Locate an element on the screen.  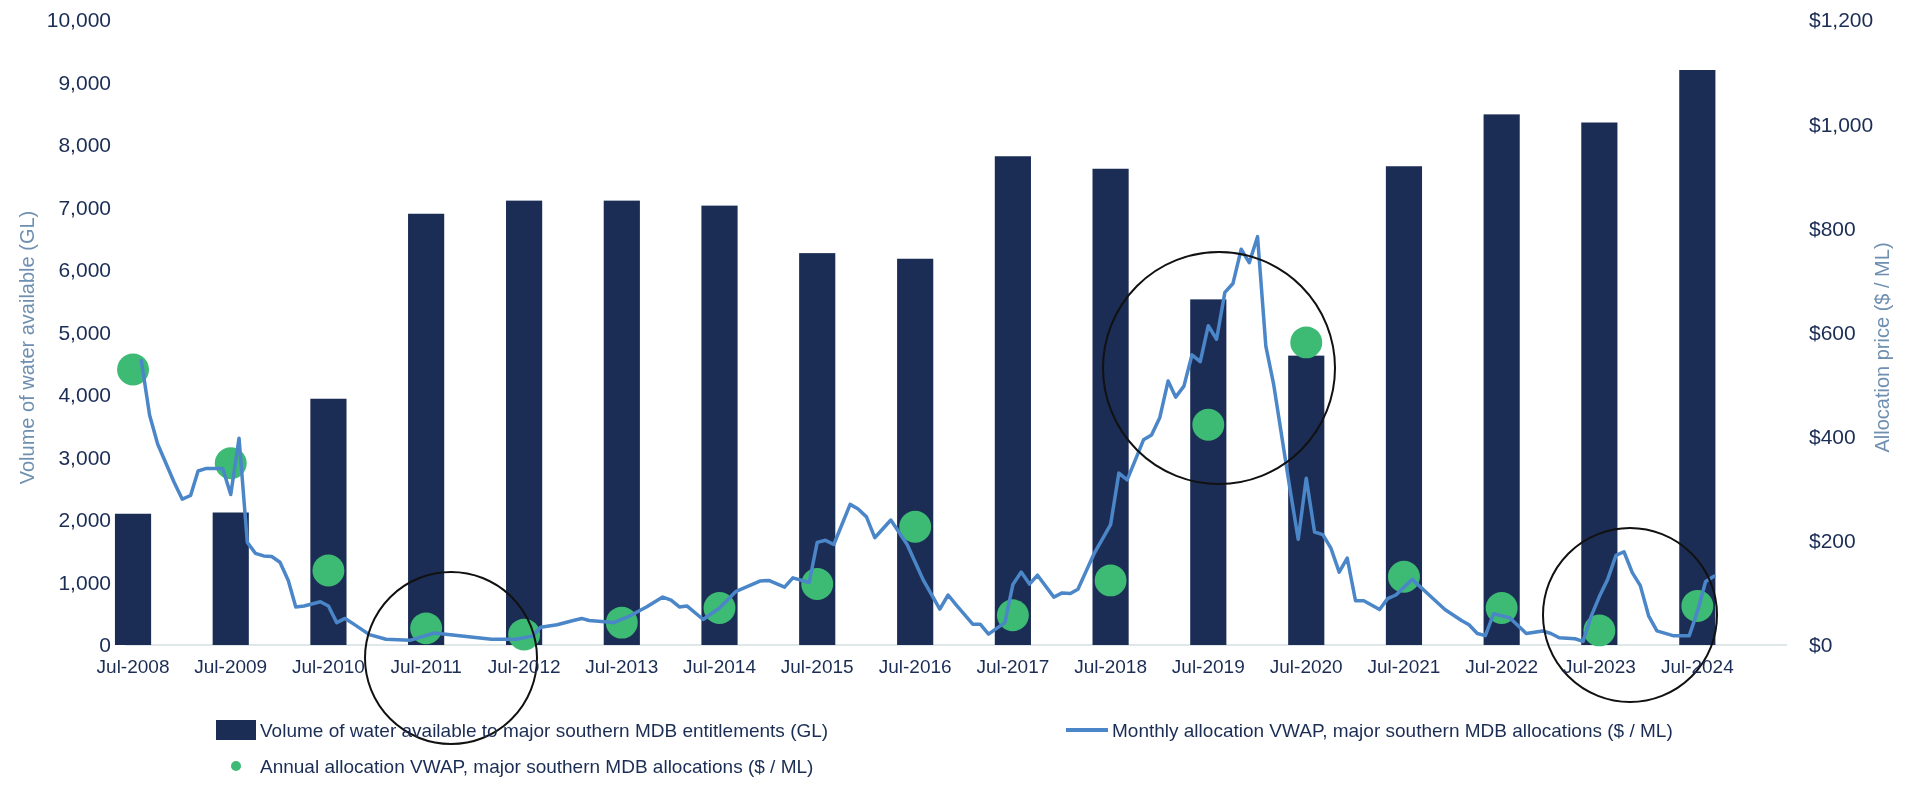
y-tick-label: 3,000 is located at coordinates (84, 457).